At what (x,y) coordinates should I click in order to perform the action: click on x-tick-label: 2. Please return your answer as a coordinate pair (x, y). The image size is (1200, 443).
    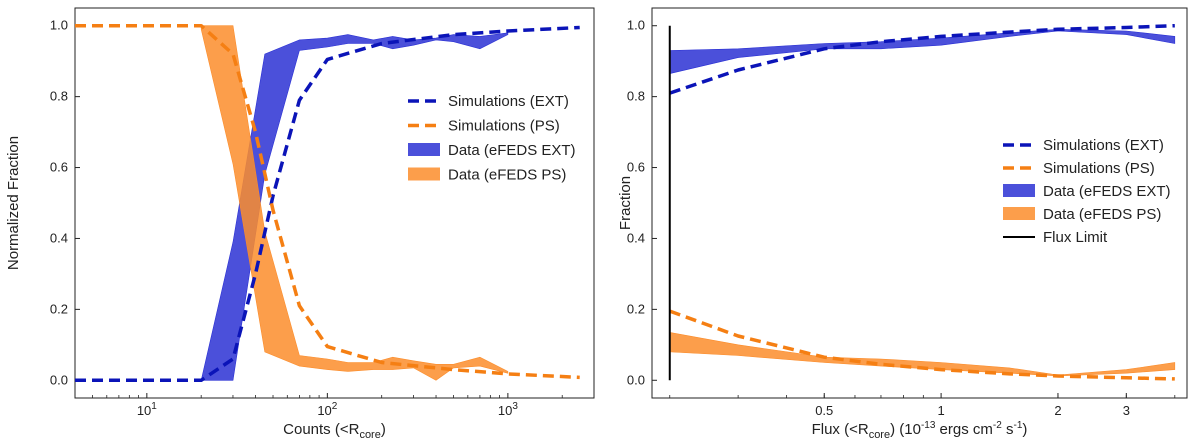
    Looking at the image, I should click on (1057, 410).